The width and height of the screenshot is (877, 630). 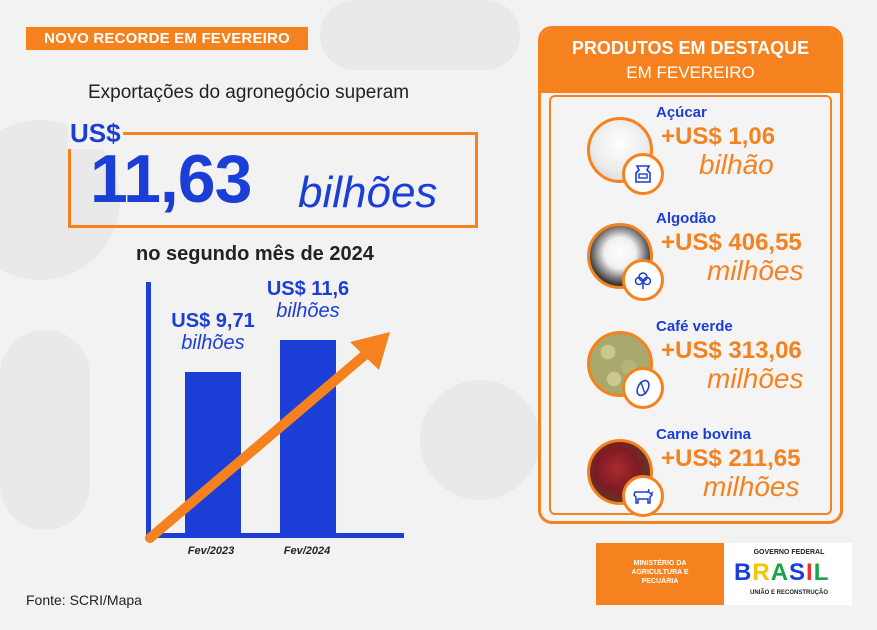 What do you see at coordinates (255, 254) in the screenshot?
I see `subtitle-text: no segundo mês de 2024` at bounding box center [255, 254].